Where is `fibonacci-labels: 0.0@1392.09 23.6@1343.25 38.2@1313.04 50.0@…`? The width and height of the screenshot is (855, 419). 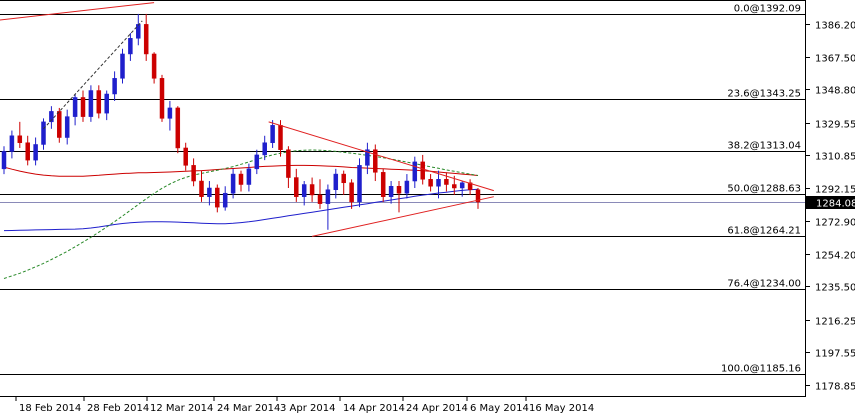 fibonacci-labels: 0.0@1392.09 23.6@1343.25 38.2@1313.04 50.0@… is located at coordinates (761, 189).